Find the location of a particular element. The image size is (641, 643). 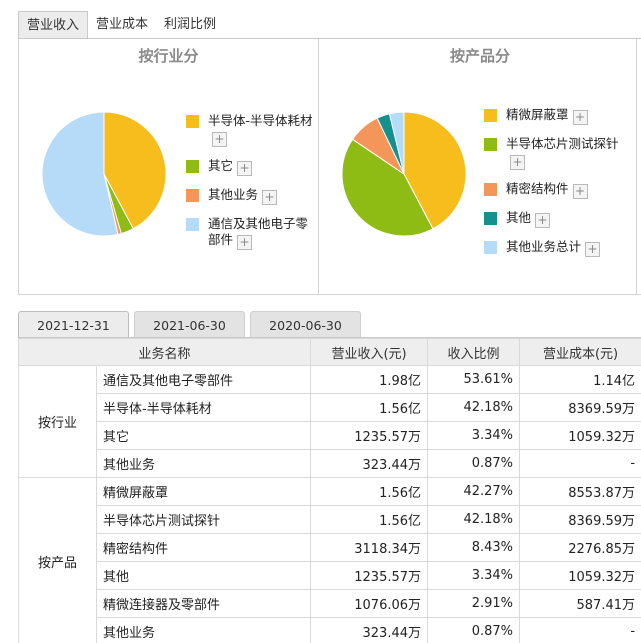

legend-label: 其他业务 + is located at coordinates (253, 196).